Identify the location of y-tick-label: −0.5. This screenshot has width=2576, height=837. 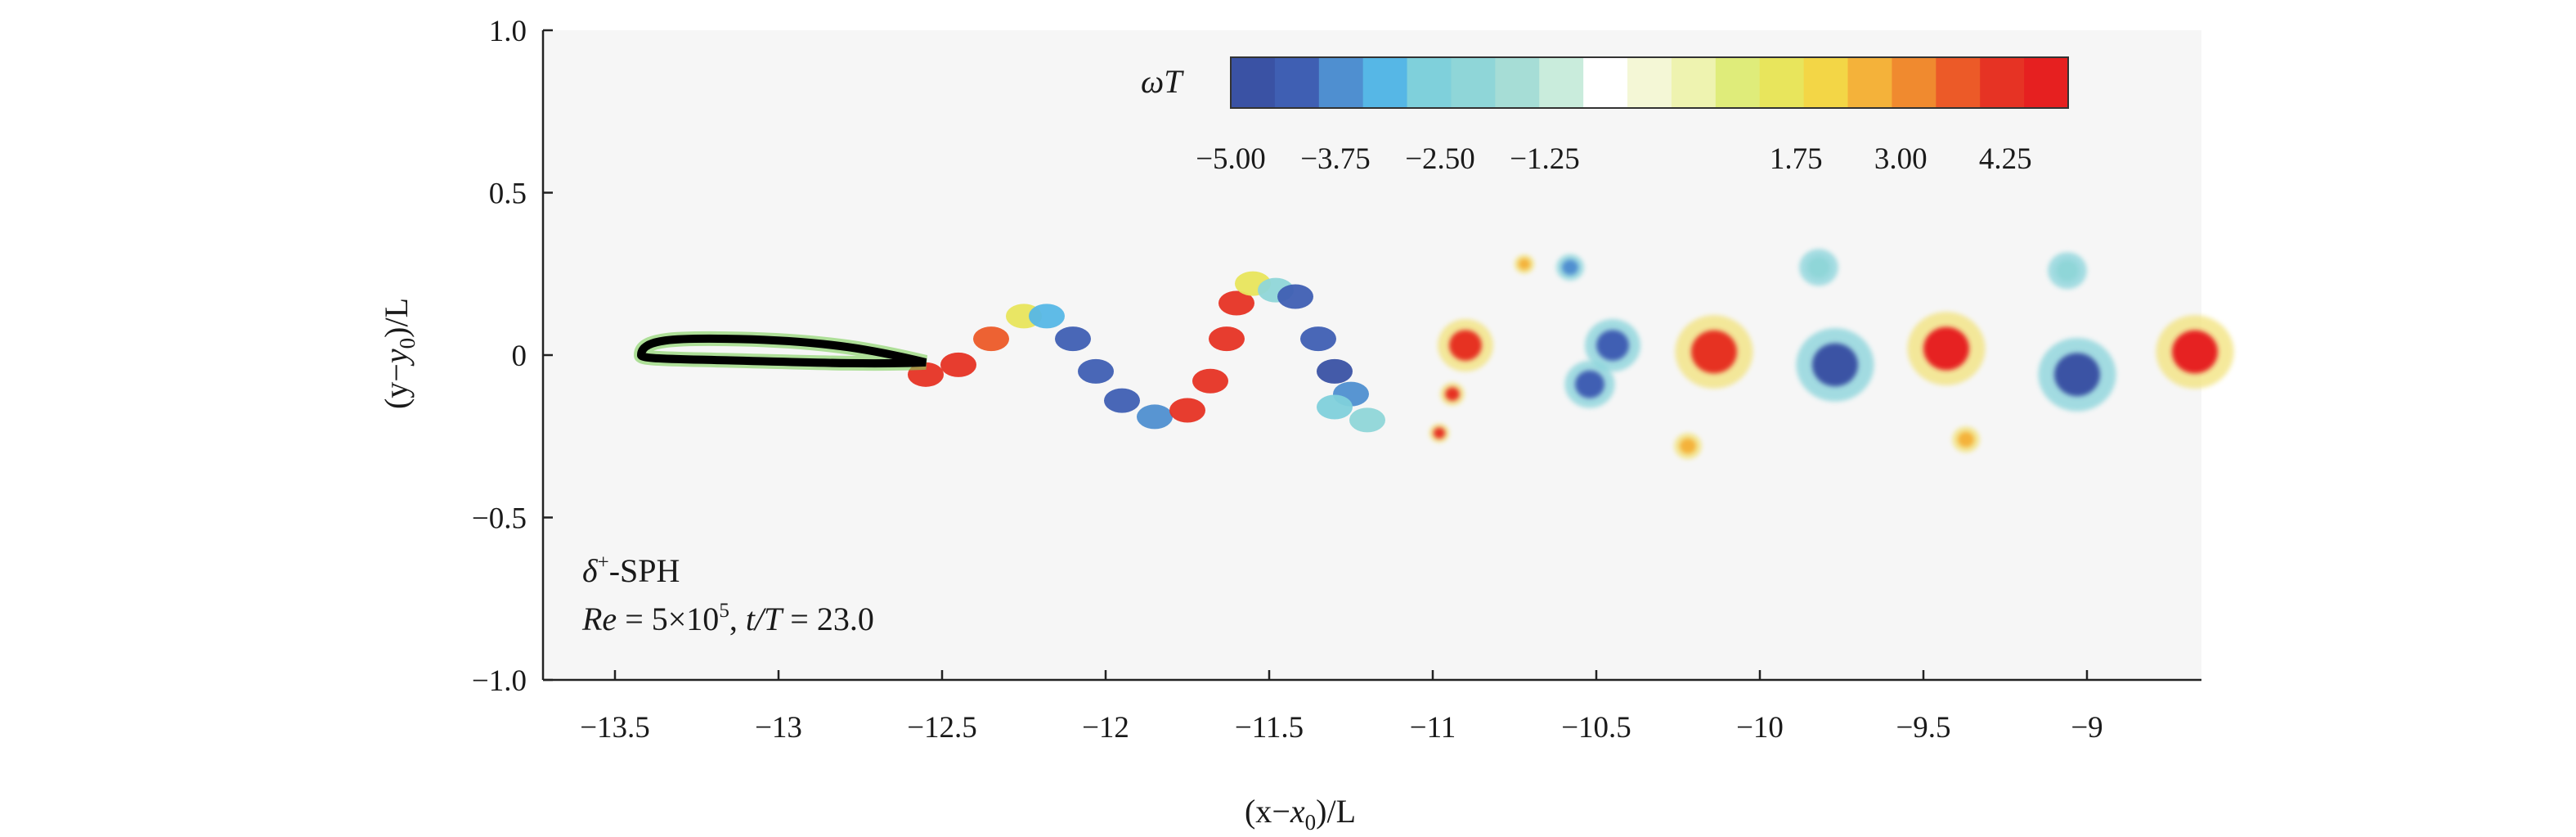
(500, 519).